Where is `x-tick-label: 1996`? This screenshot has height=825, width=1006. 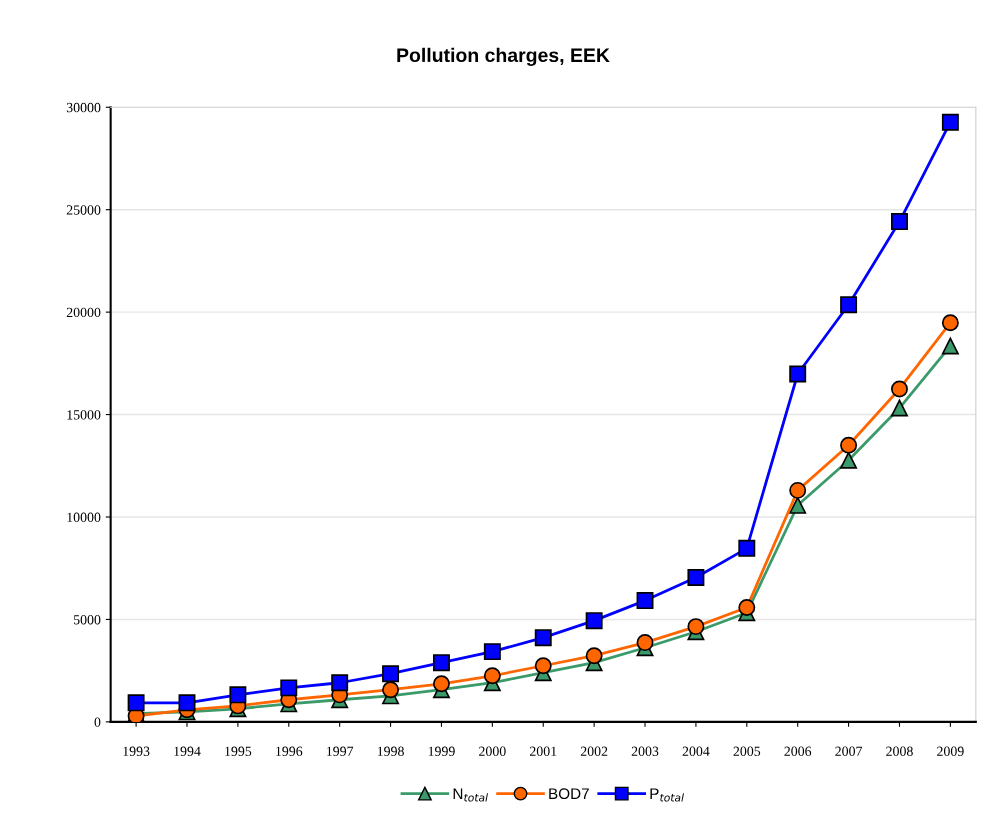 x-tick-label: 1996 is located at coordinates (289, 751).